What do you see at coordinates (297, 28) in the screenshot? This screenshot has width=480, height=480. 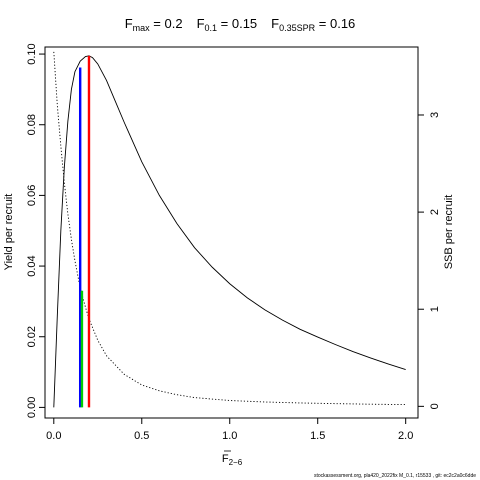 I see `title-fspr-subscript: 0.35SPR` at bounding box center [297, 28].